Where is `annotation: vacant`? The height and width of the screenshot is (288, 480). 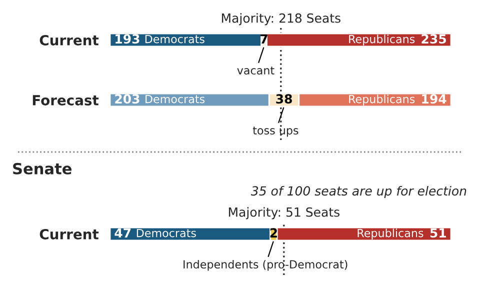 annotation: vacant is located at coordinates (255, 70).